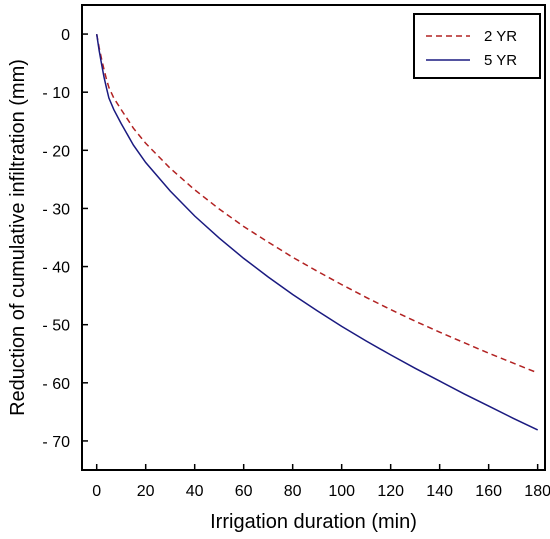  I want to click on x-tick-label: 80, so click(293, 491).